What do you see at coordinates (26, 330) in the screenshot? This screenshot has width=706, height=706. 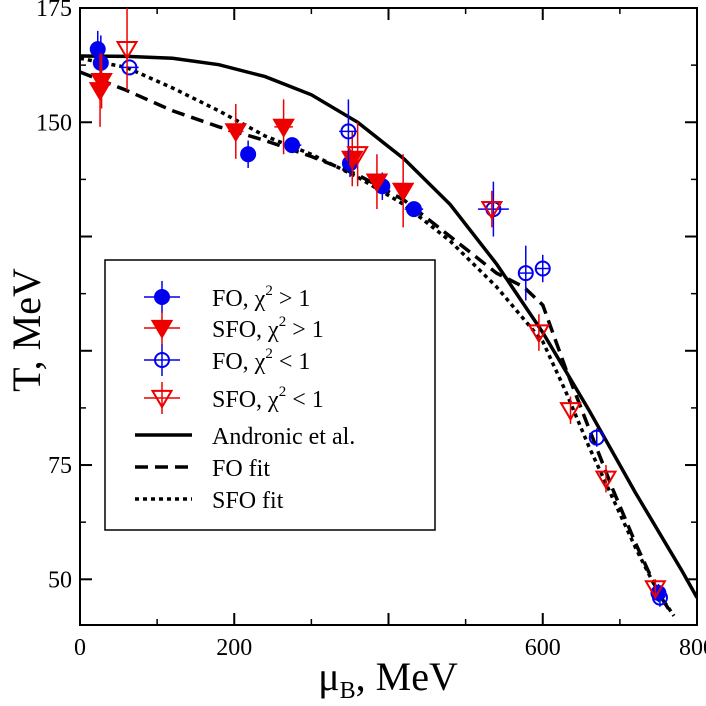 I see `y-axis-label: T, MeV` at bounding box center [26, 330].